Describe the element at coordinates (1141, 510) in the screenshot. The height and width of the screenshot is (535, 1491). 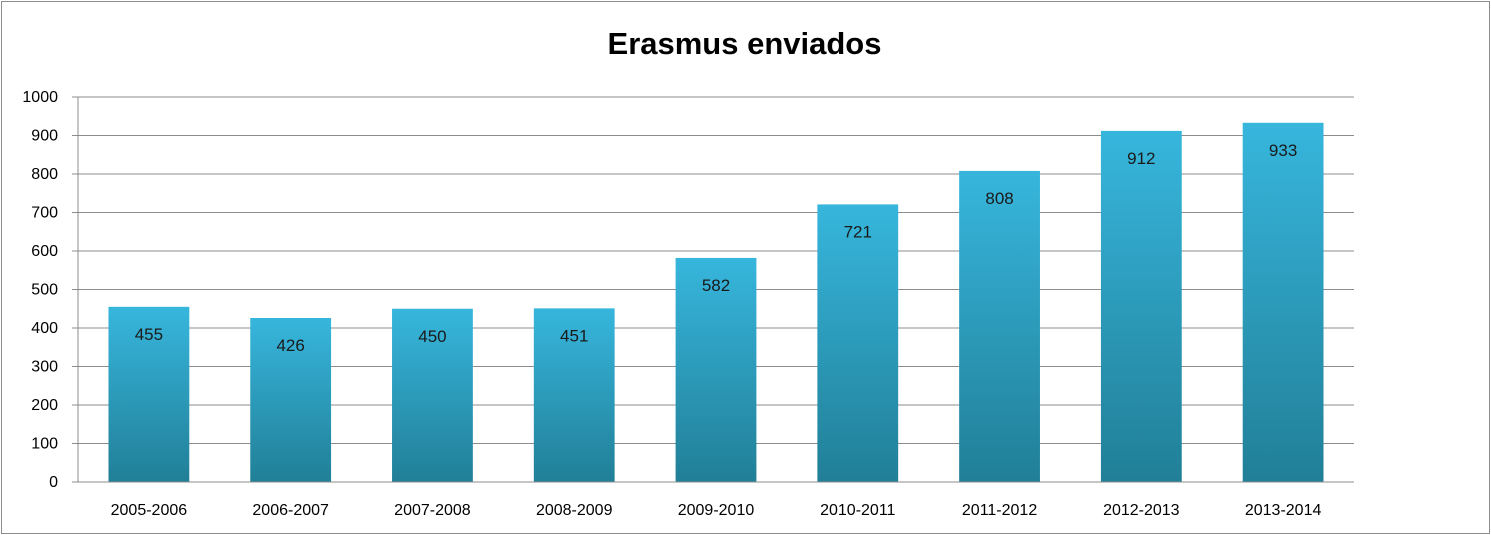
I see `x-tick-label: 2012-2013` at that location.